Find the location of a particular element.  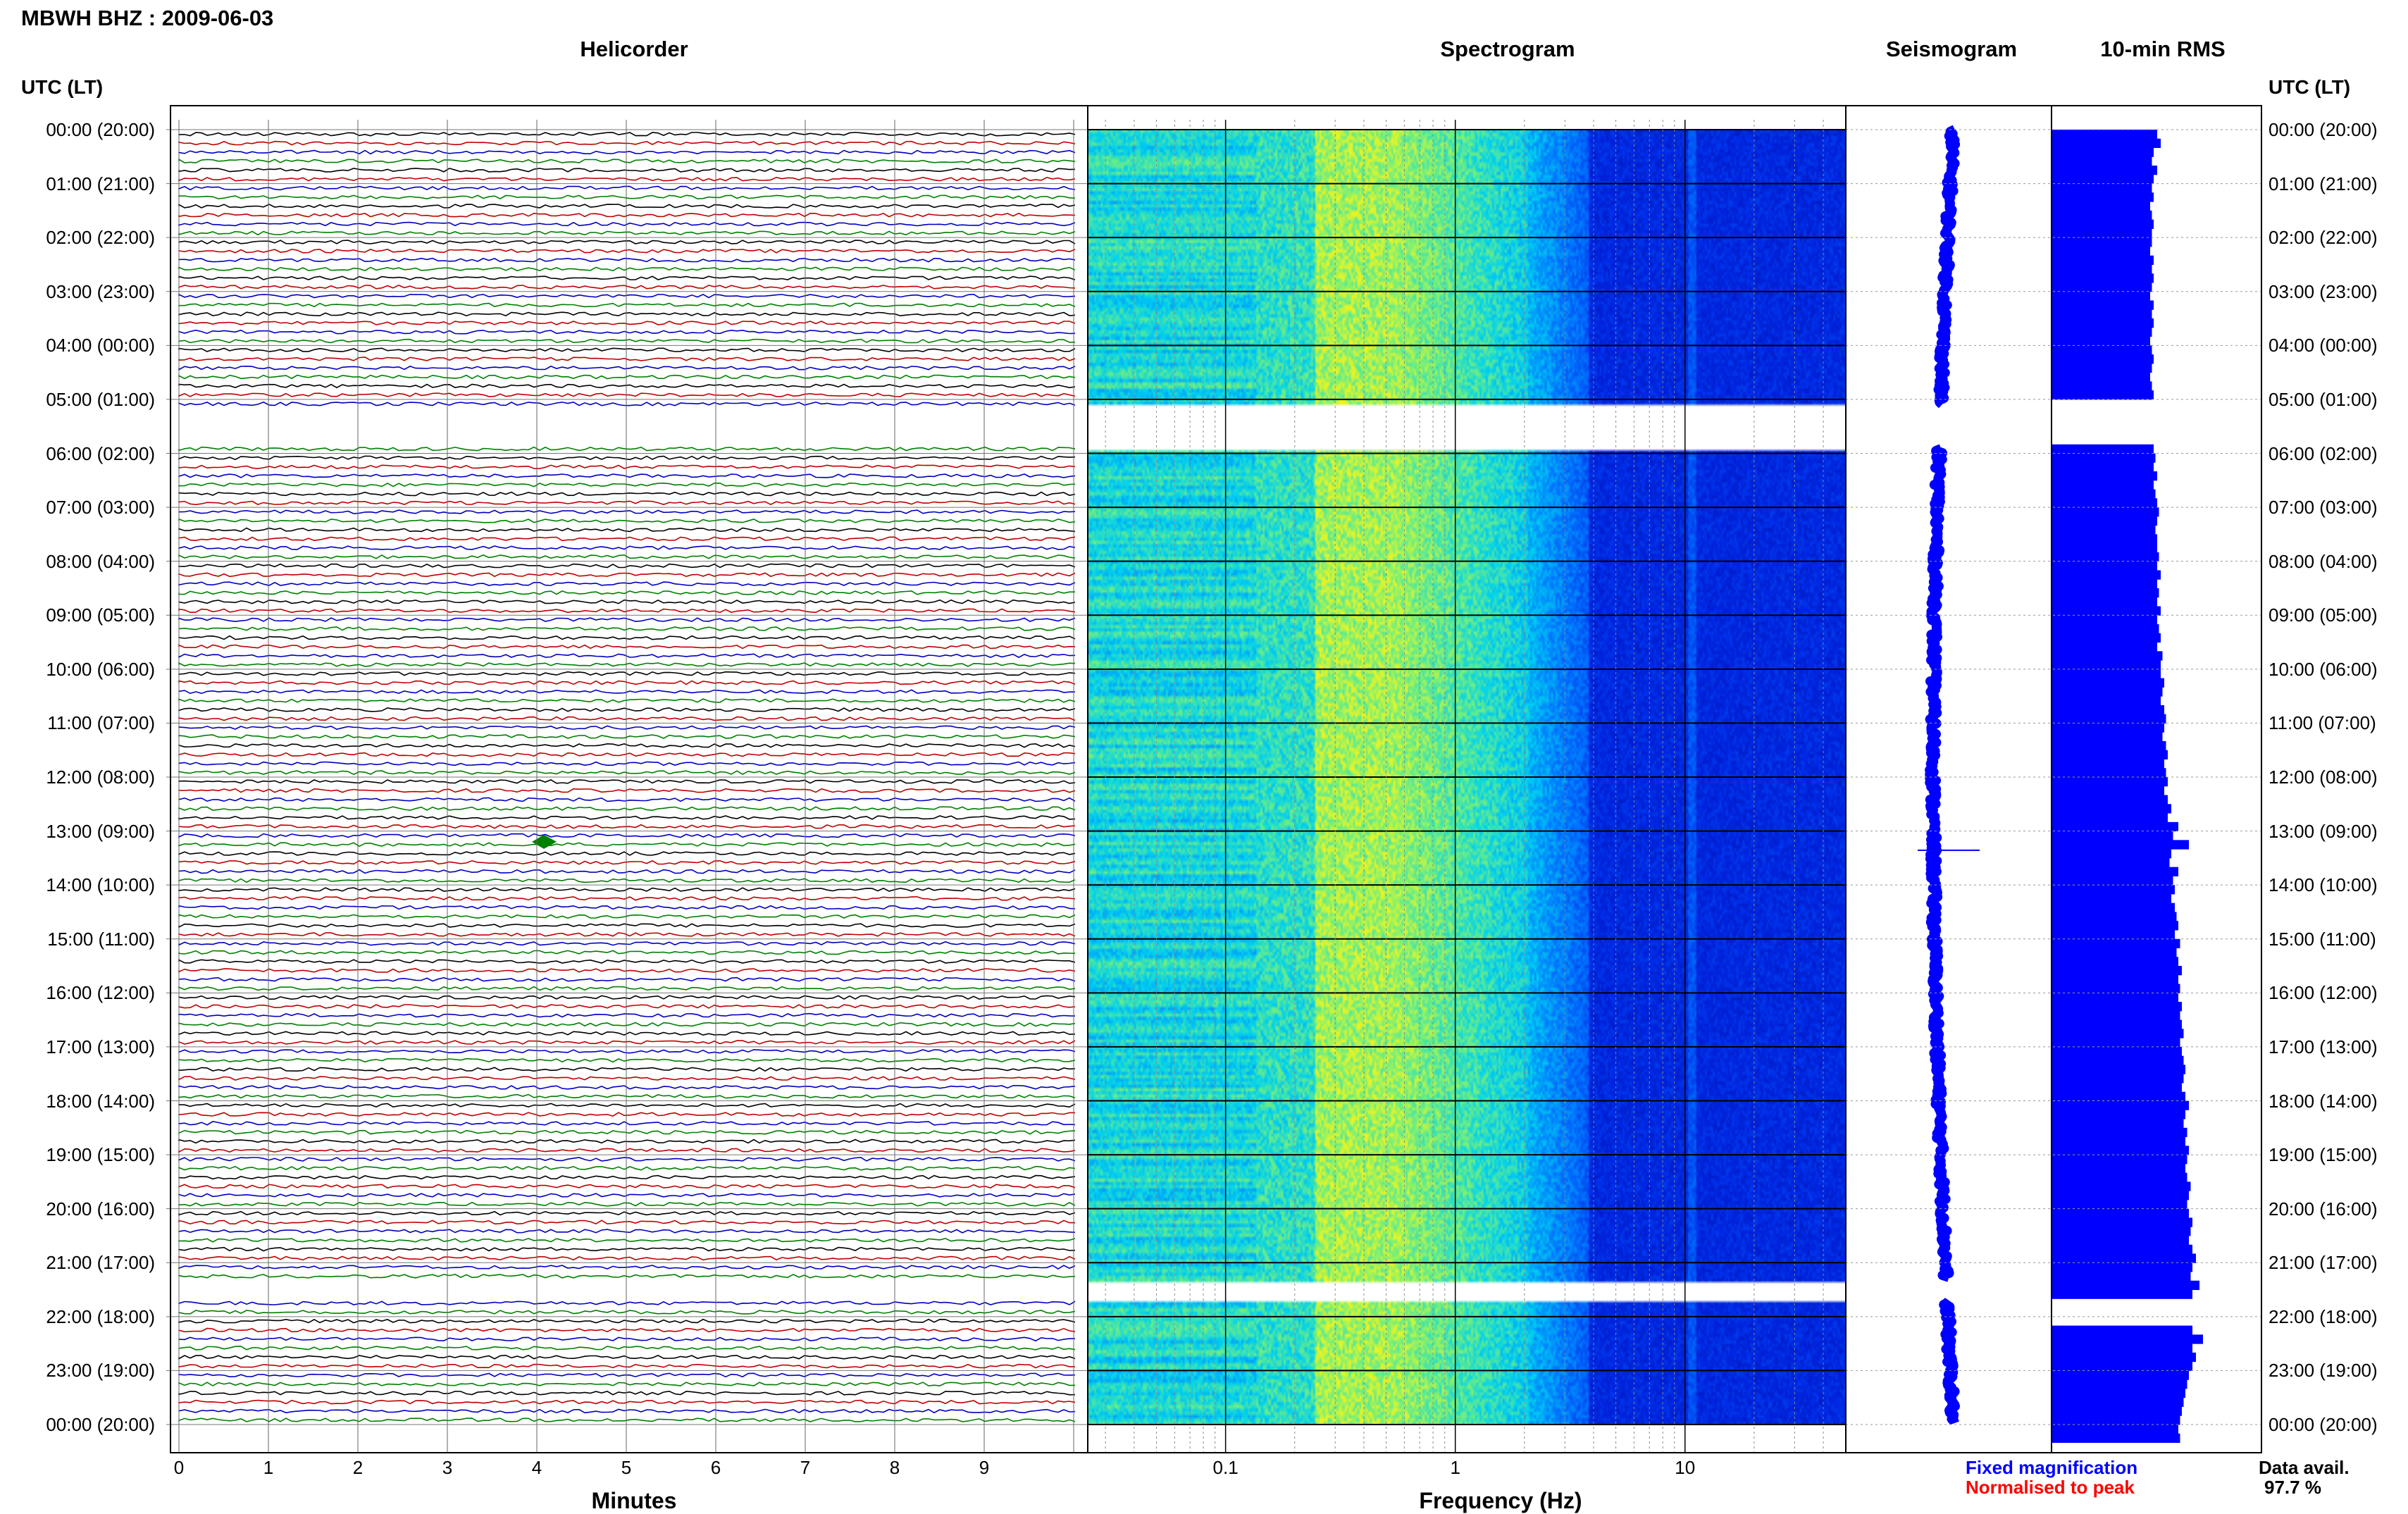

time-label-left: 17:00 (13:00) is located at coordinates (101, 1046).